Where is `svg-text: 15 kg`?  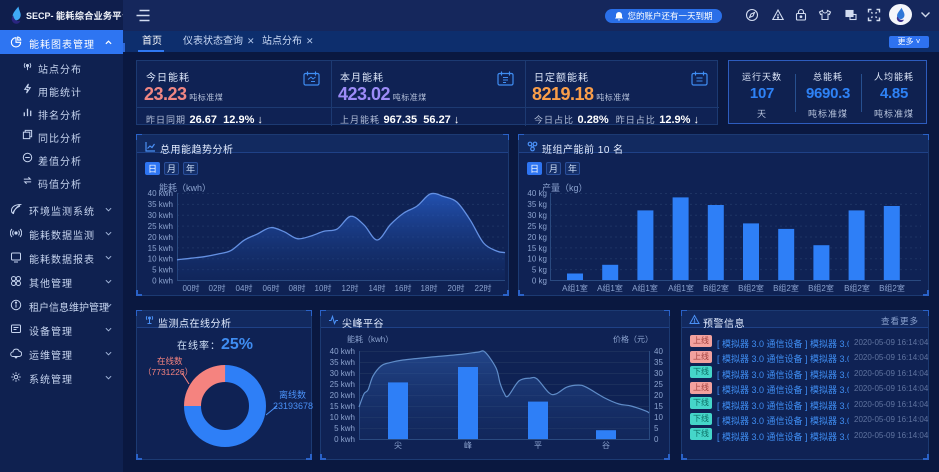 svg-text: 15 kg is located at coordinates (537, 248).